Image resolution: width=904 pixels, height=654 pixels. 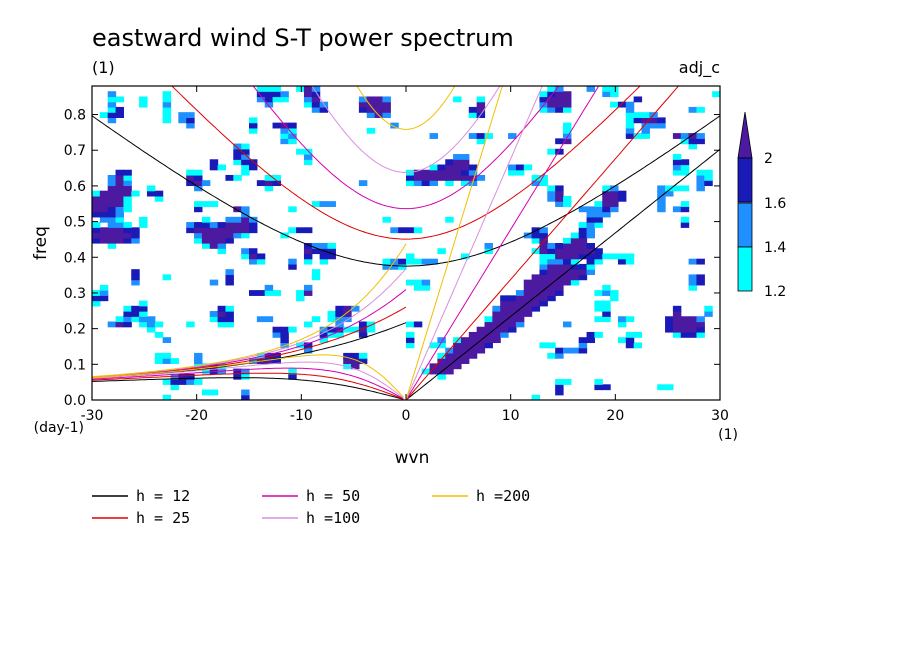 I want to click on y-axis-label: freq, so click(x=41, y=243).